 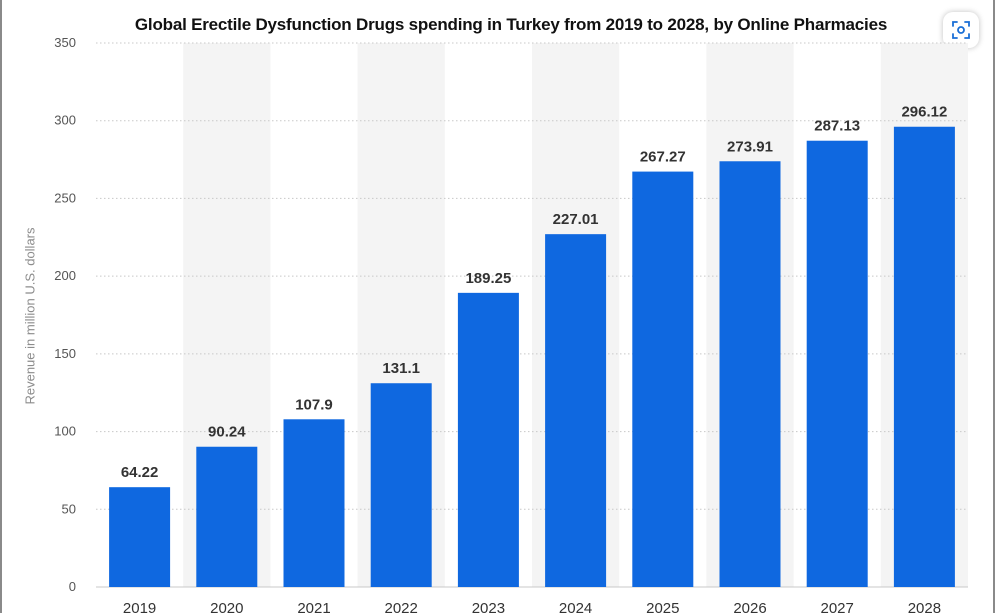 What do you see at coordinates (69, 508) in the screenshot?
I see `y-tick-label: 50` at bounding box center [69, 508].